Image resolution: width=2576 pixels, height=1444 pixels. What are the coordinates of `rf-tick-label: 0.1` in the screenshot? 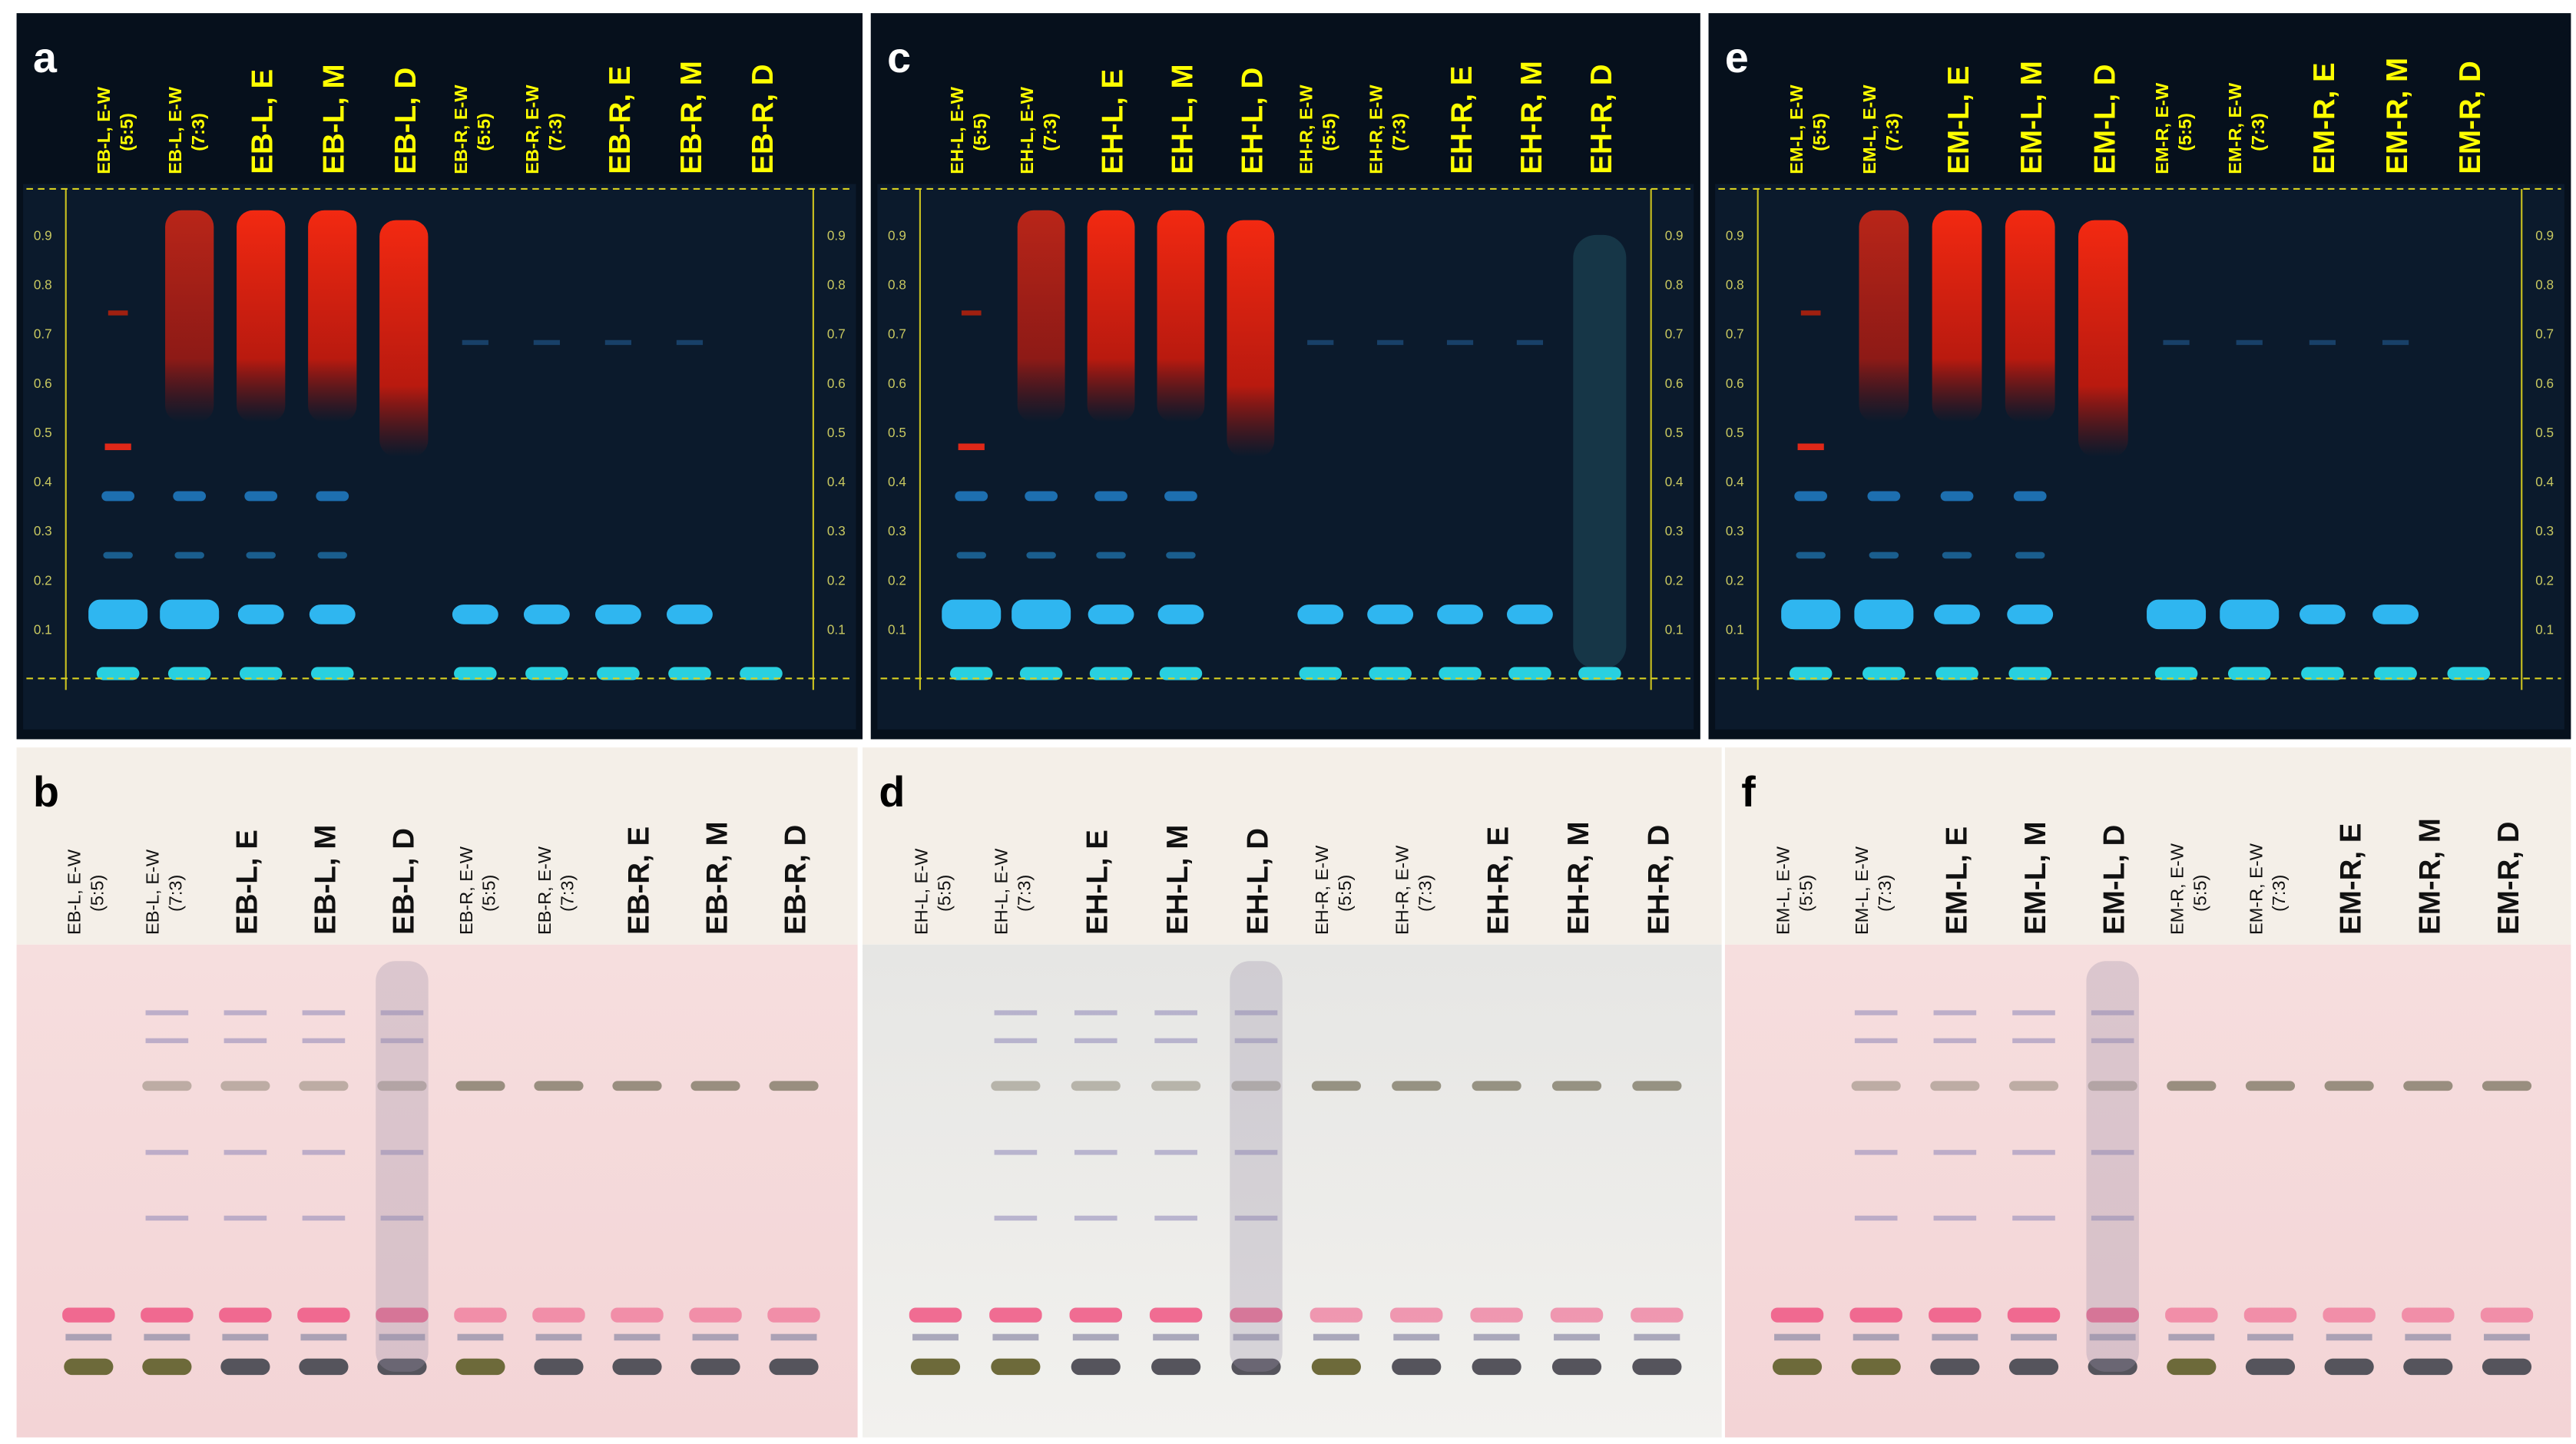 It's located at (897, 630).